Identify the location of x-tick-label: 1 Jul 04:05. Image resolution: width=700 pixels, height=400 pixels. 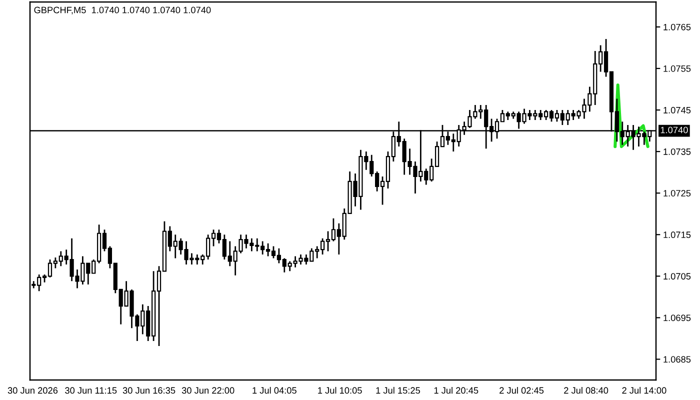
(274, 390).